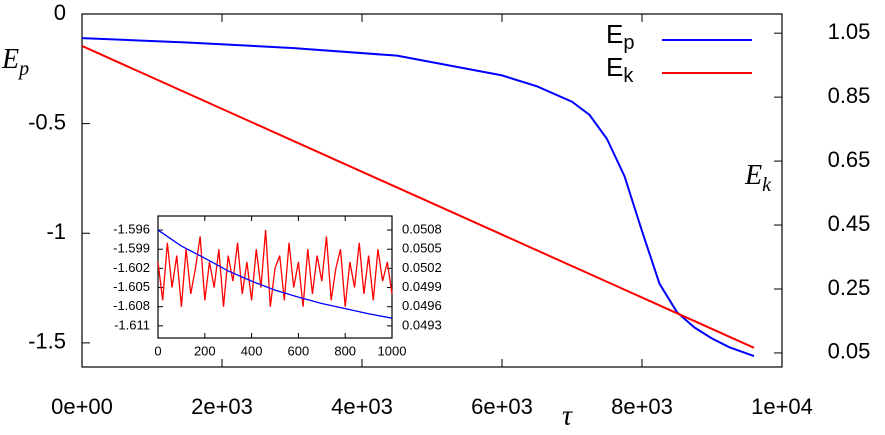 The width and height of the screenshot is (885, 435). What do you see at coordinates (131, 305) in the screenshot?
I see `y-tick-label: -1.608` at bounding box center [131, 305].